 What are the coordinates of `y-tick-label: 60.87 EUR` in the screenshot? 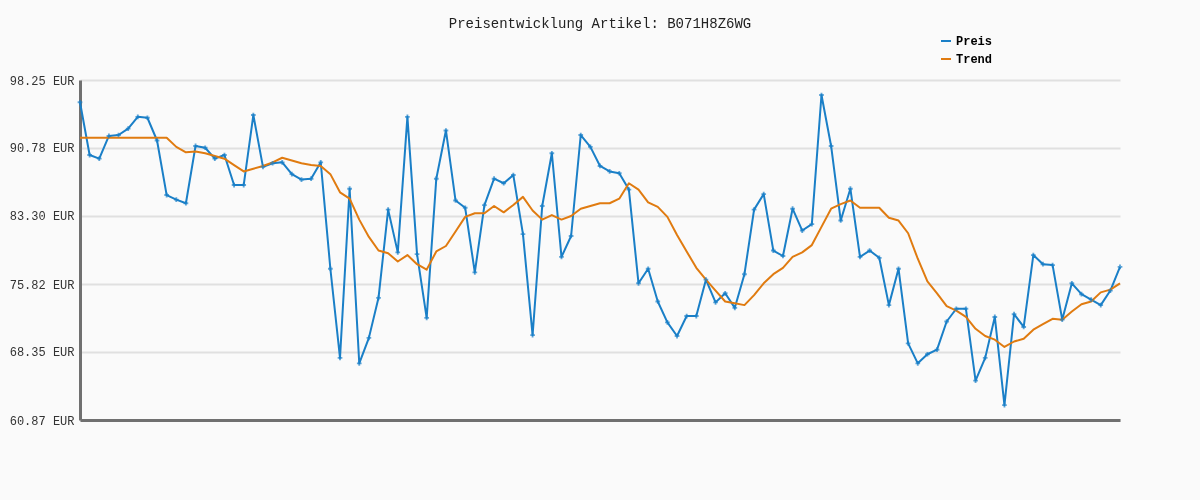 It's located at (42, 421).